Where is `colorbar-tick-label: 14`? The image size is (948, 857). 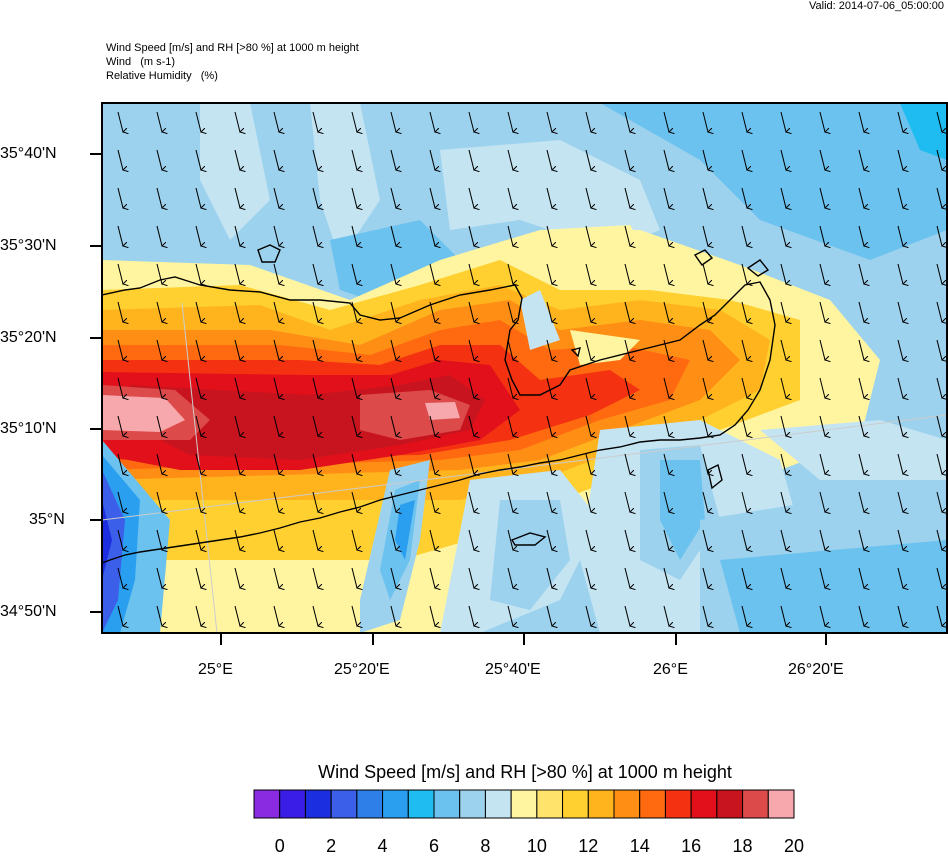
colorbar-tick-label: 14 is located at coordinates (639, 846).